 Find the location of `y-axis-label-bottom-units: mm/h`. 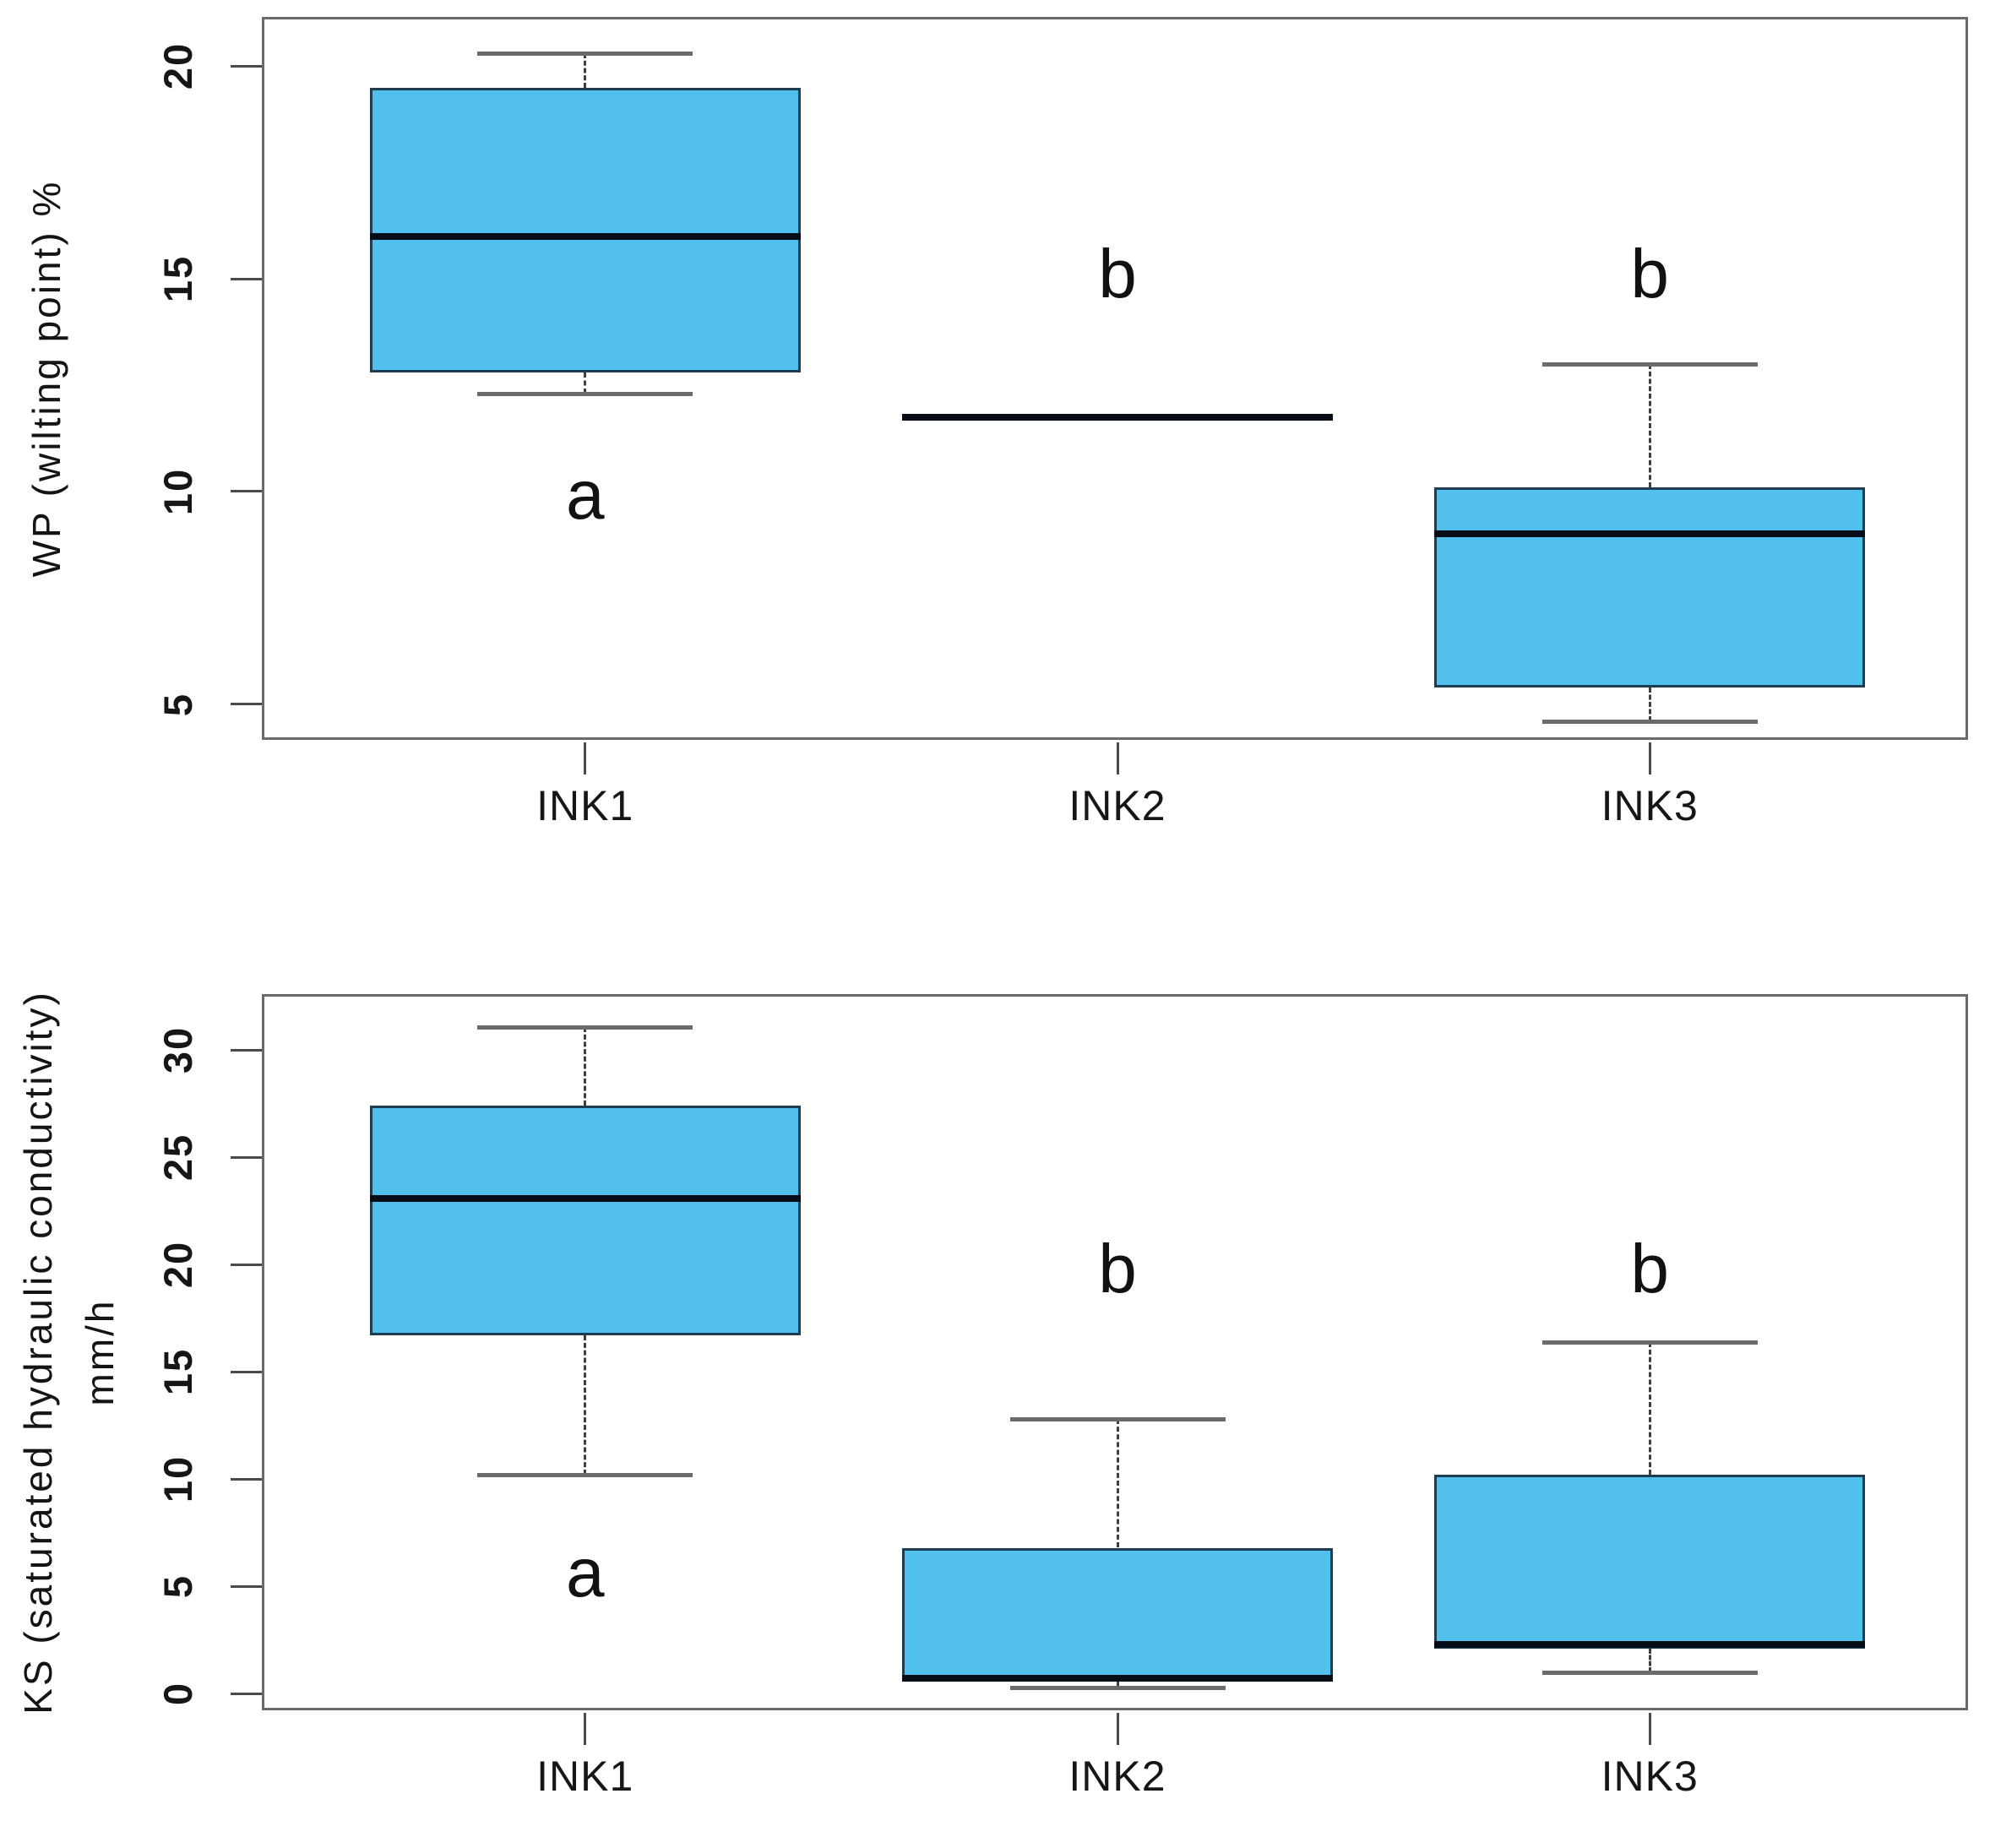

y-axis-label-bottom-units: mm/h is located at coordinates (100, 1352).